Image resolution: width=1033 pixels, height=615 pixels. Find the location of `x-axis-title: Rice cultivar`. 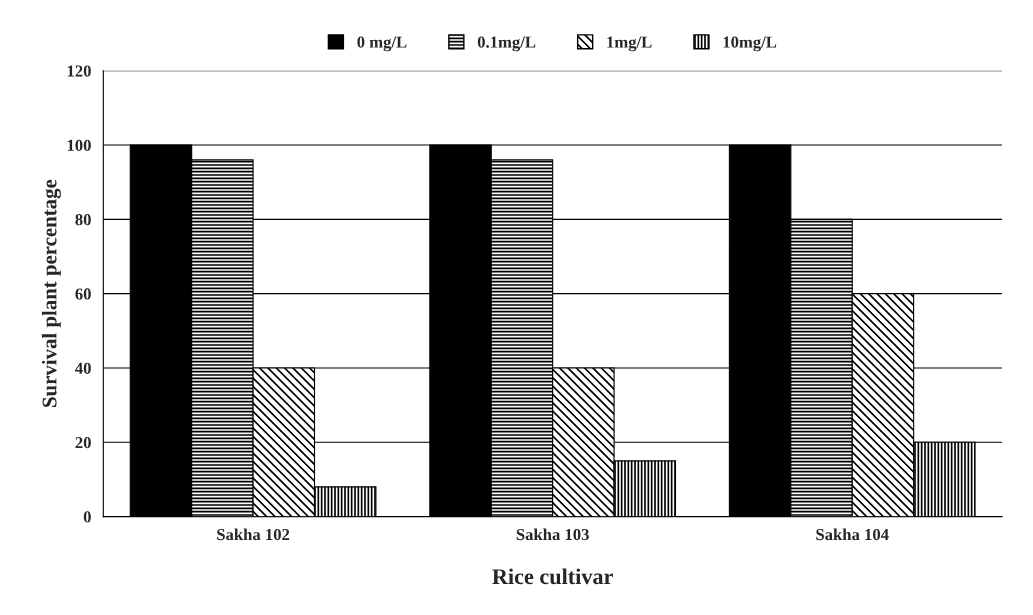

x-axis-title: Rice cultivar is located at coordinates (552, 576).